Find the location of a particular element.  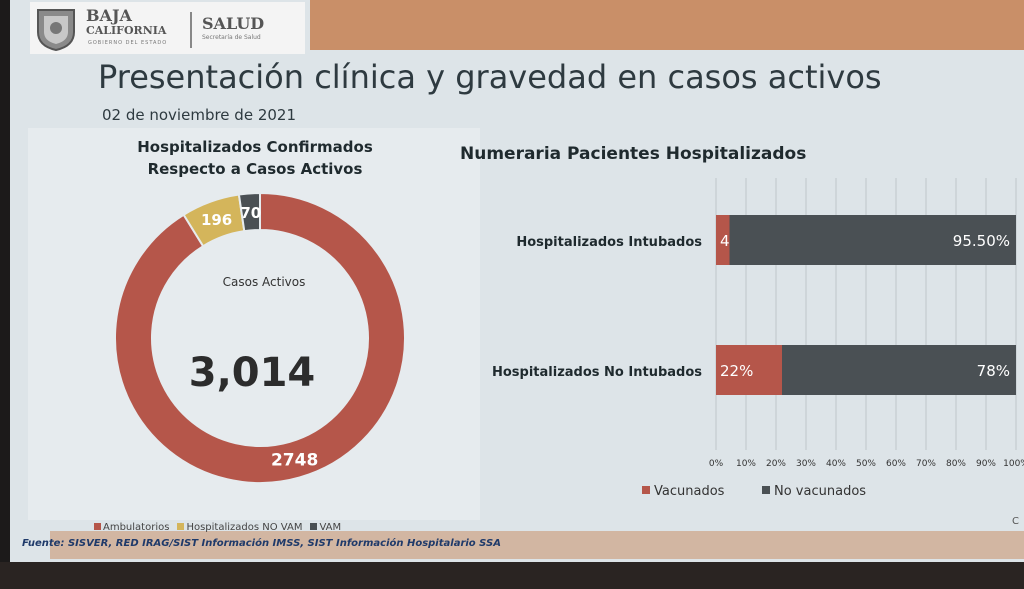

bar-chart-title: Numeraria Pacientes Hospitalizados is located at coordinates (633, 154).